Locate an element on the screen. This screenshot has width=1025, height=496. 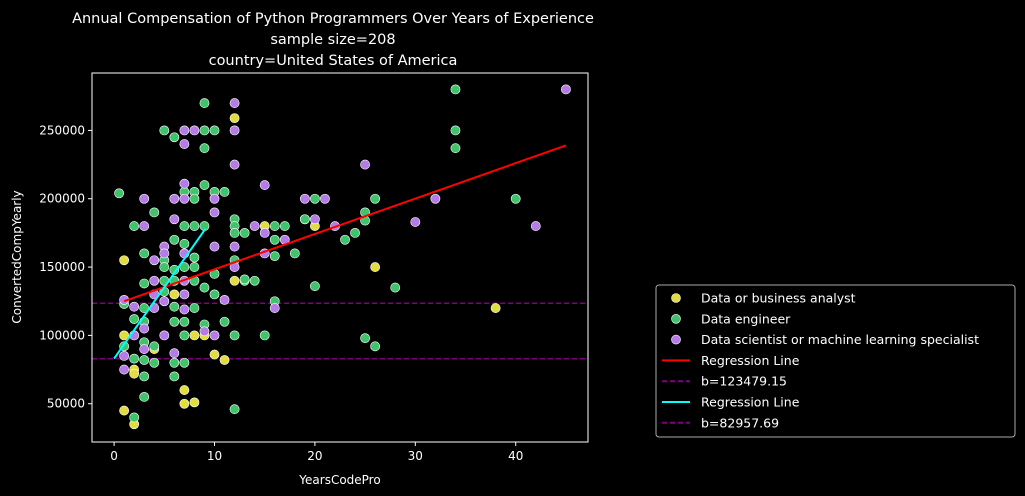
y-axis-ticks: 50000 100000 150000 200000 250000 is located at coordinates (65, 267).